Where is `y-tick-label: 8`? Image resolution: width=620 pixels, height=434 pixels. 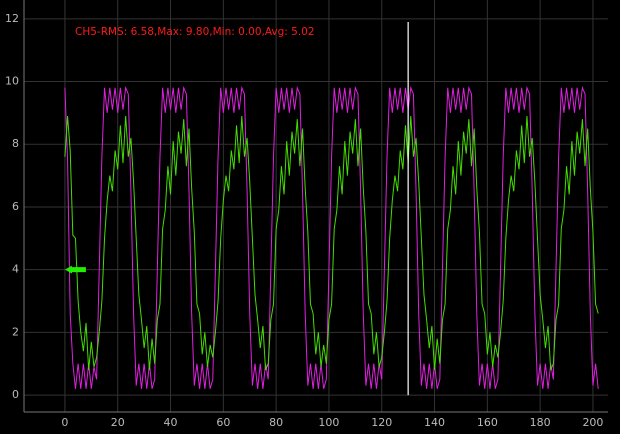
y-tick-label: 8 is located at coordinates (15, 143).